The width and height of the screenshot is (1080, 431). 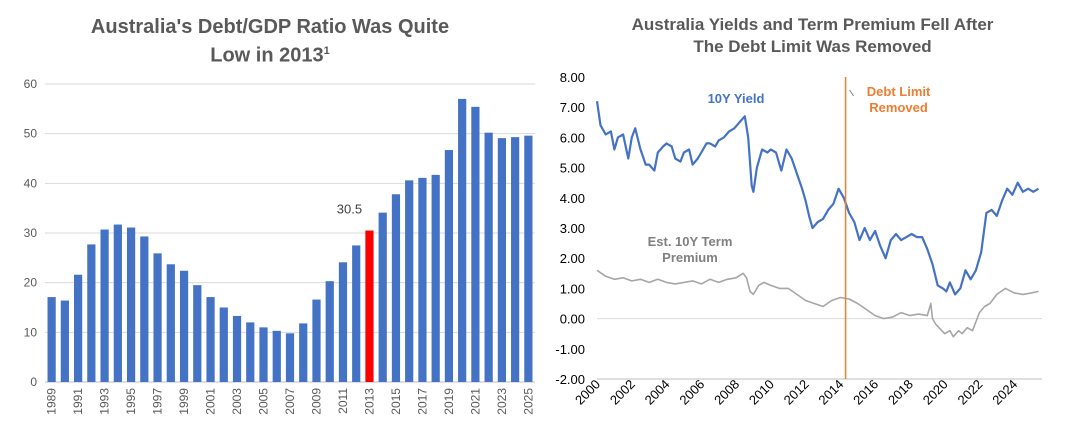 I want to click on y-tick-label: 0, so click(x=33, y=382).